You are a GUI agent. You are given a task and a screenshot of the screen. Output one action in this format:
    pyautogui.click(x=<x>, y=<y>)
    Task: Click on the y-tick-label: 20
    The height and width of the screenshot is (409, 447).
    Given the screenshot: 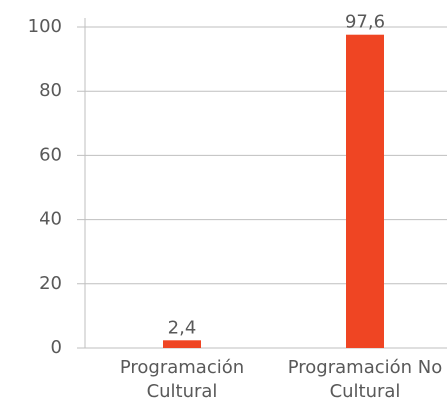 What is the action you would take?
    pyautogui.click(x=50, y=283)
    